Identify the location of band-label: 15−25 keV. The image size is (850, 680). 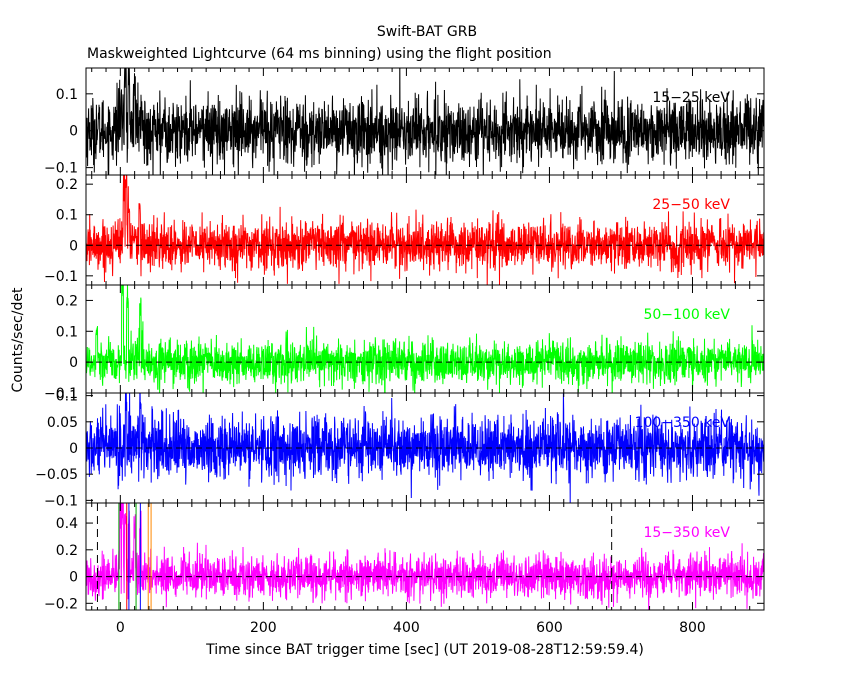
(691, 98).